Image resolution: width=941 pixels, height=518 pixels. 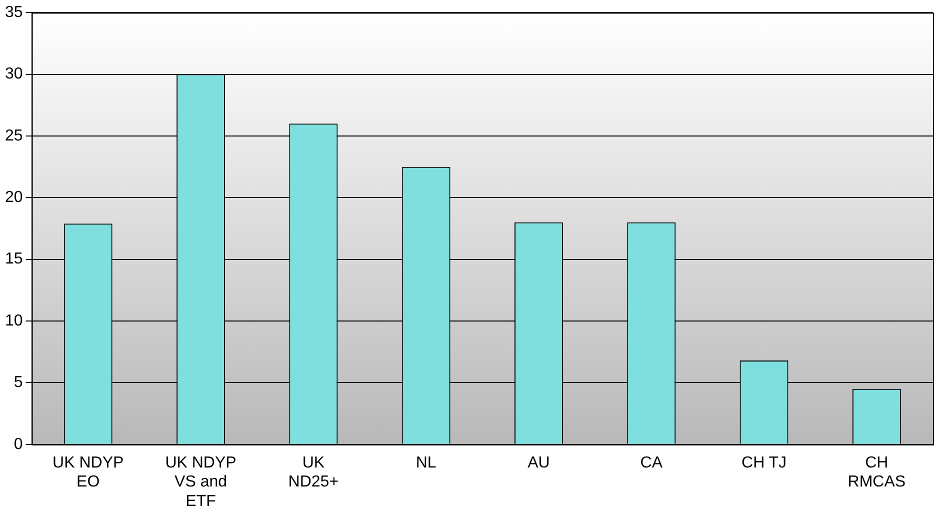 I want to click on x-tick-label: NL, so click(x=426, y=463).